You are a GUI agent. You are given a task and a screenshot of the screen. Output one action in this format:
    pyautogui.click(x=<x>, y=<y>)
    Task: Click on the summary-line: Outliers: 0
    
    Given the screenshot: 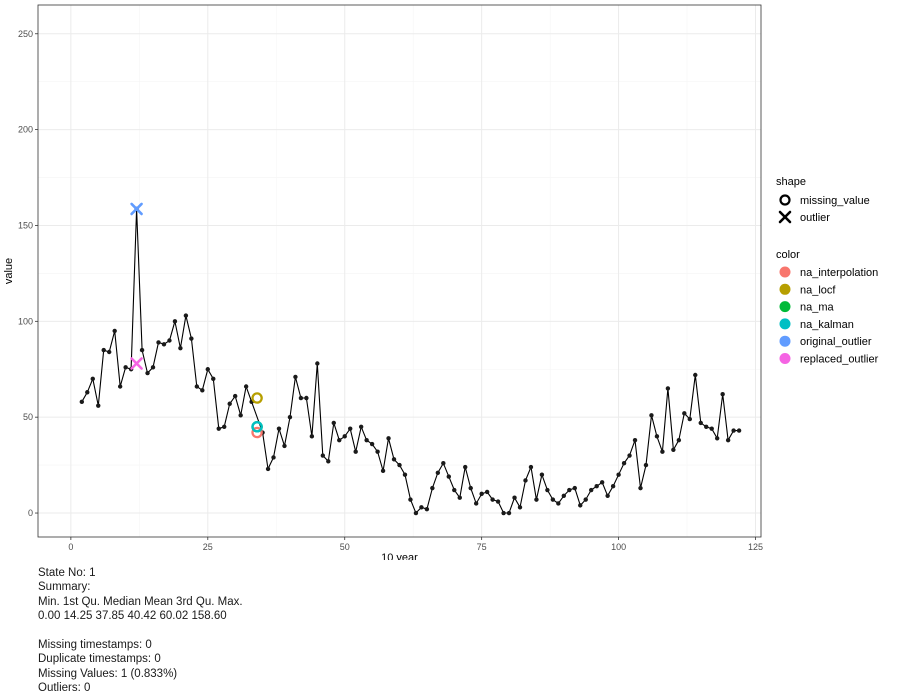 What is the action you would take?
    pyautogui.click(x=64, y=688)
    